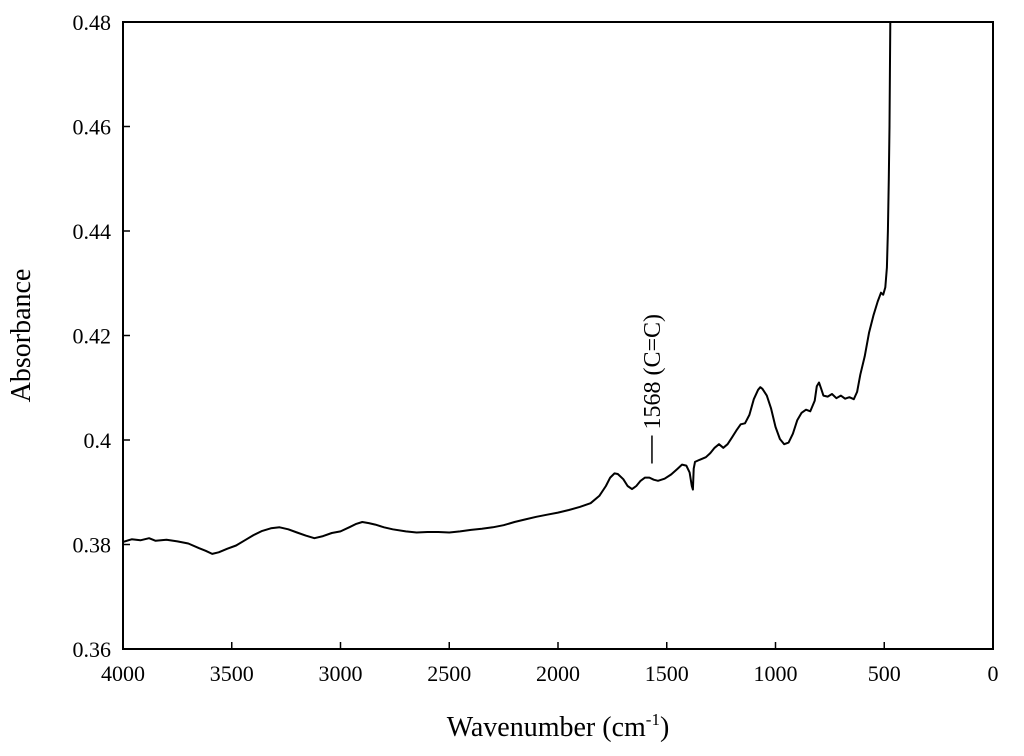  I want to click on x-tick-label: 2500, so click(449, 673).